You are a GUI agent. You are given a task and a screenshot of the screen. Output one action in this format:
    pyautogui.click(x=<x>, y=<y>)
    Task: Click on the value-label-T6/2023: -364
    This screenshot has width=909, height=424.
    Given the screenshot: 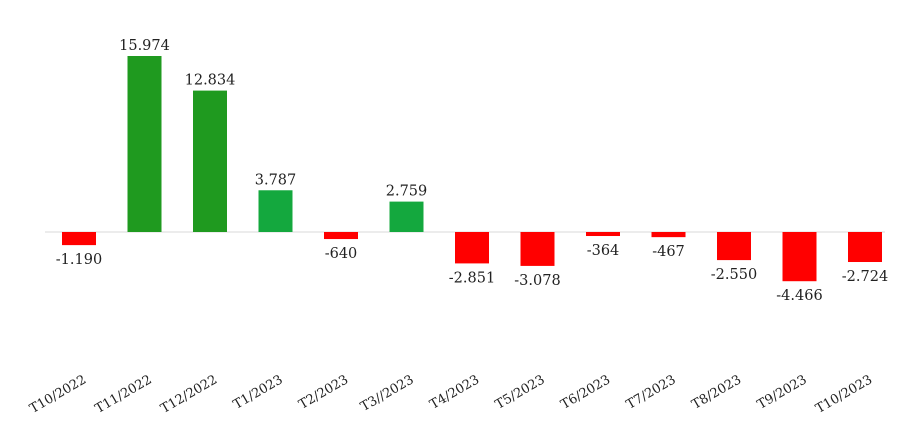 What is the action you would take?
    pyautogui.click(x=603, y=251)
    